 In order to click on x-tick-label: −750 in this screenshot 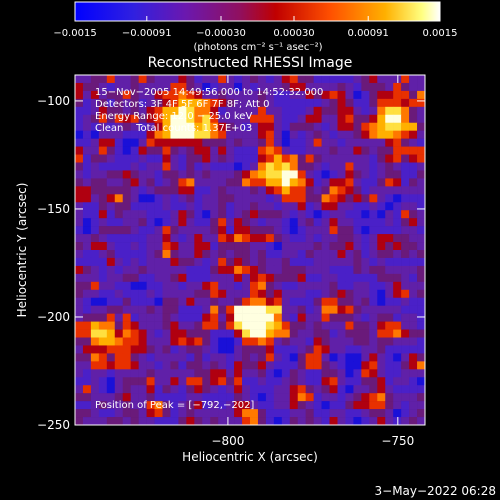, I will do `click(397, 441)`.